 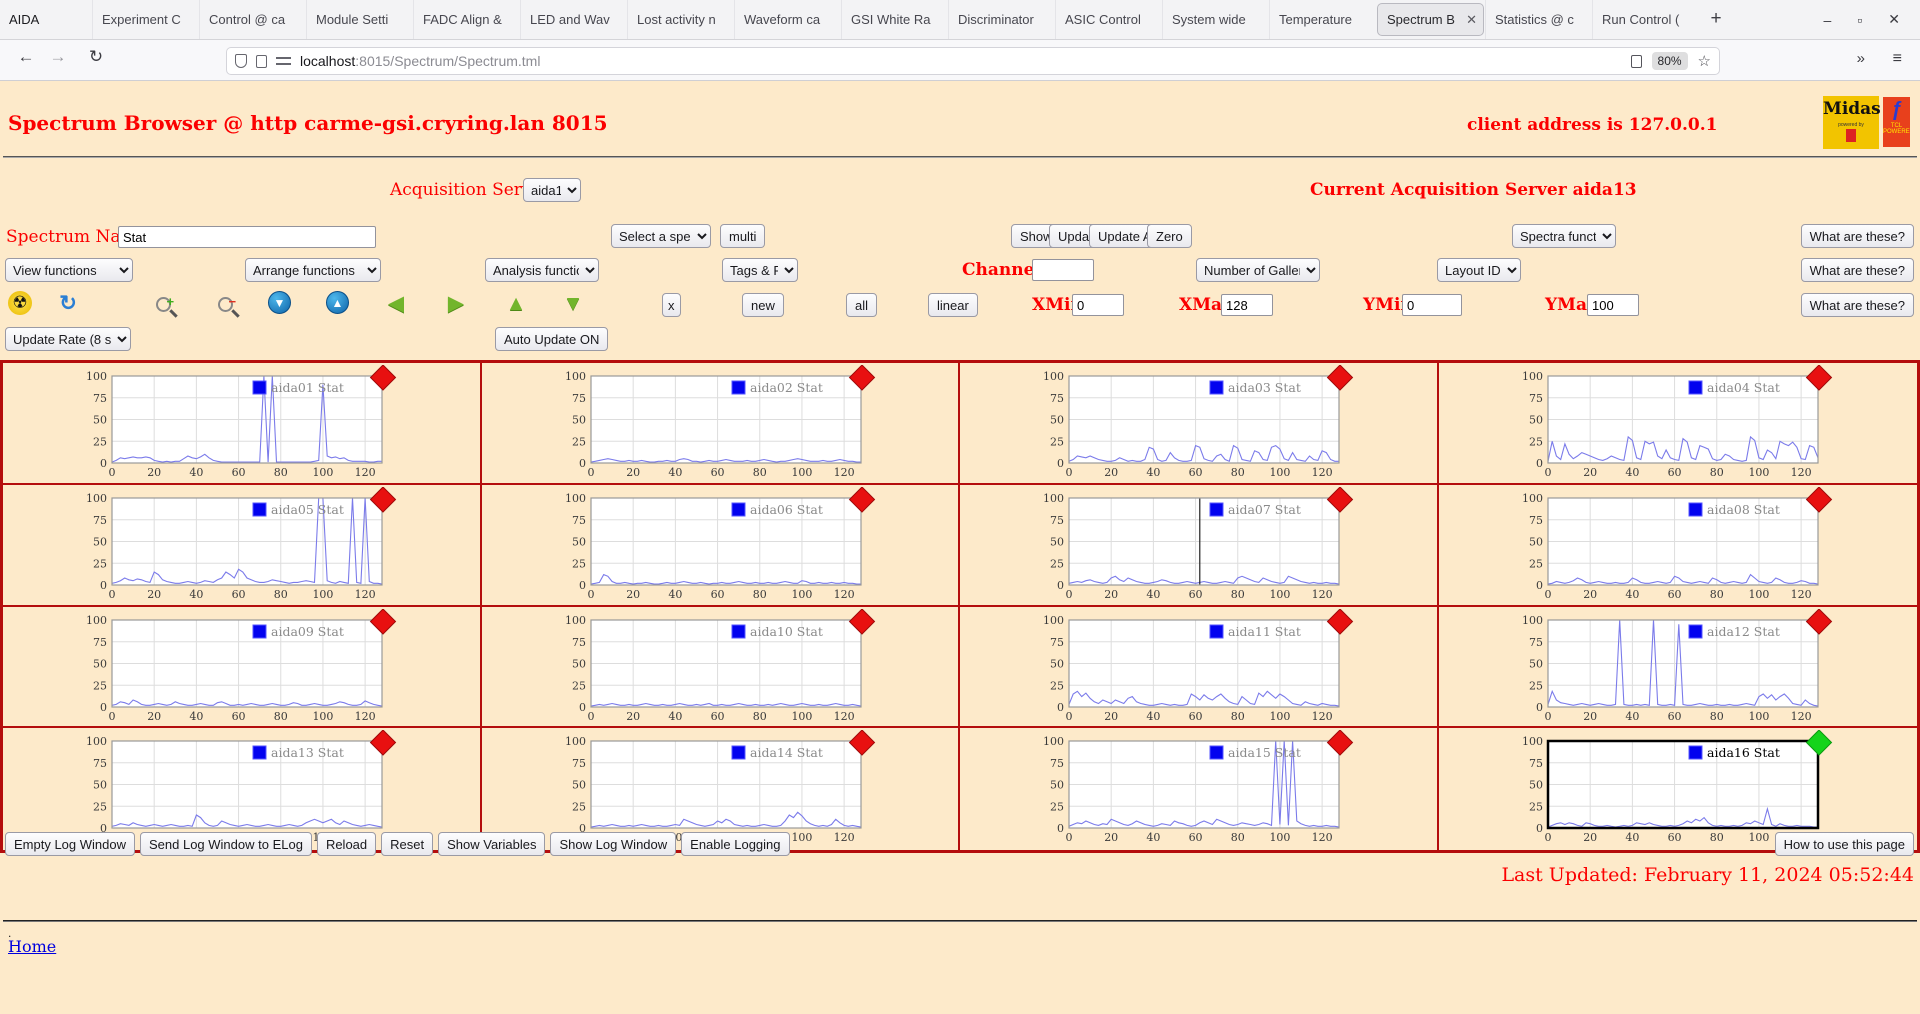 I want to click on home-link: Home, so click(x=32, y=946).